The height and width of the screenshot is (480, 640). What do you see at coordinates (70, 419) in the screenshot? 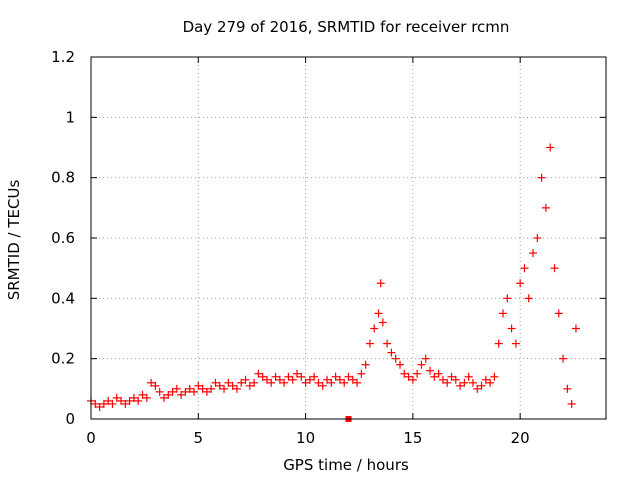
I see `y-tick-label: 0` at bounding box center [70, 419].